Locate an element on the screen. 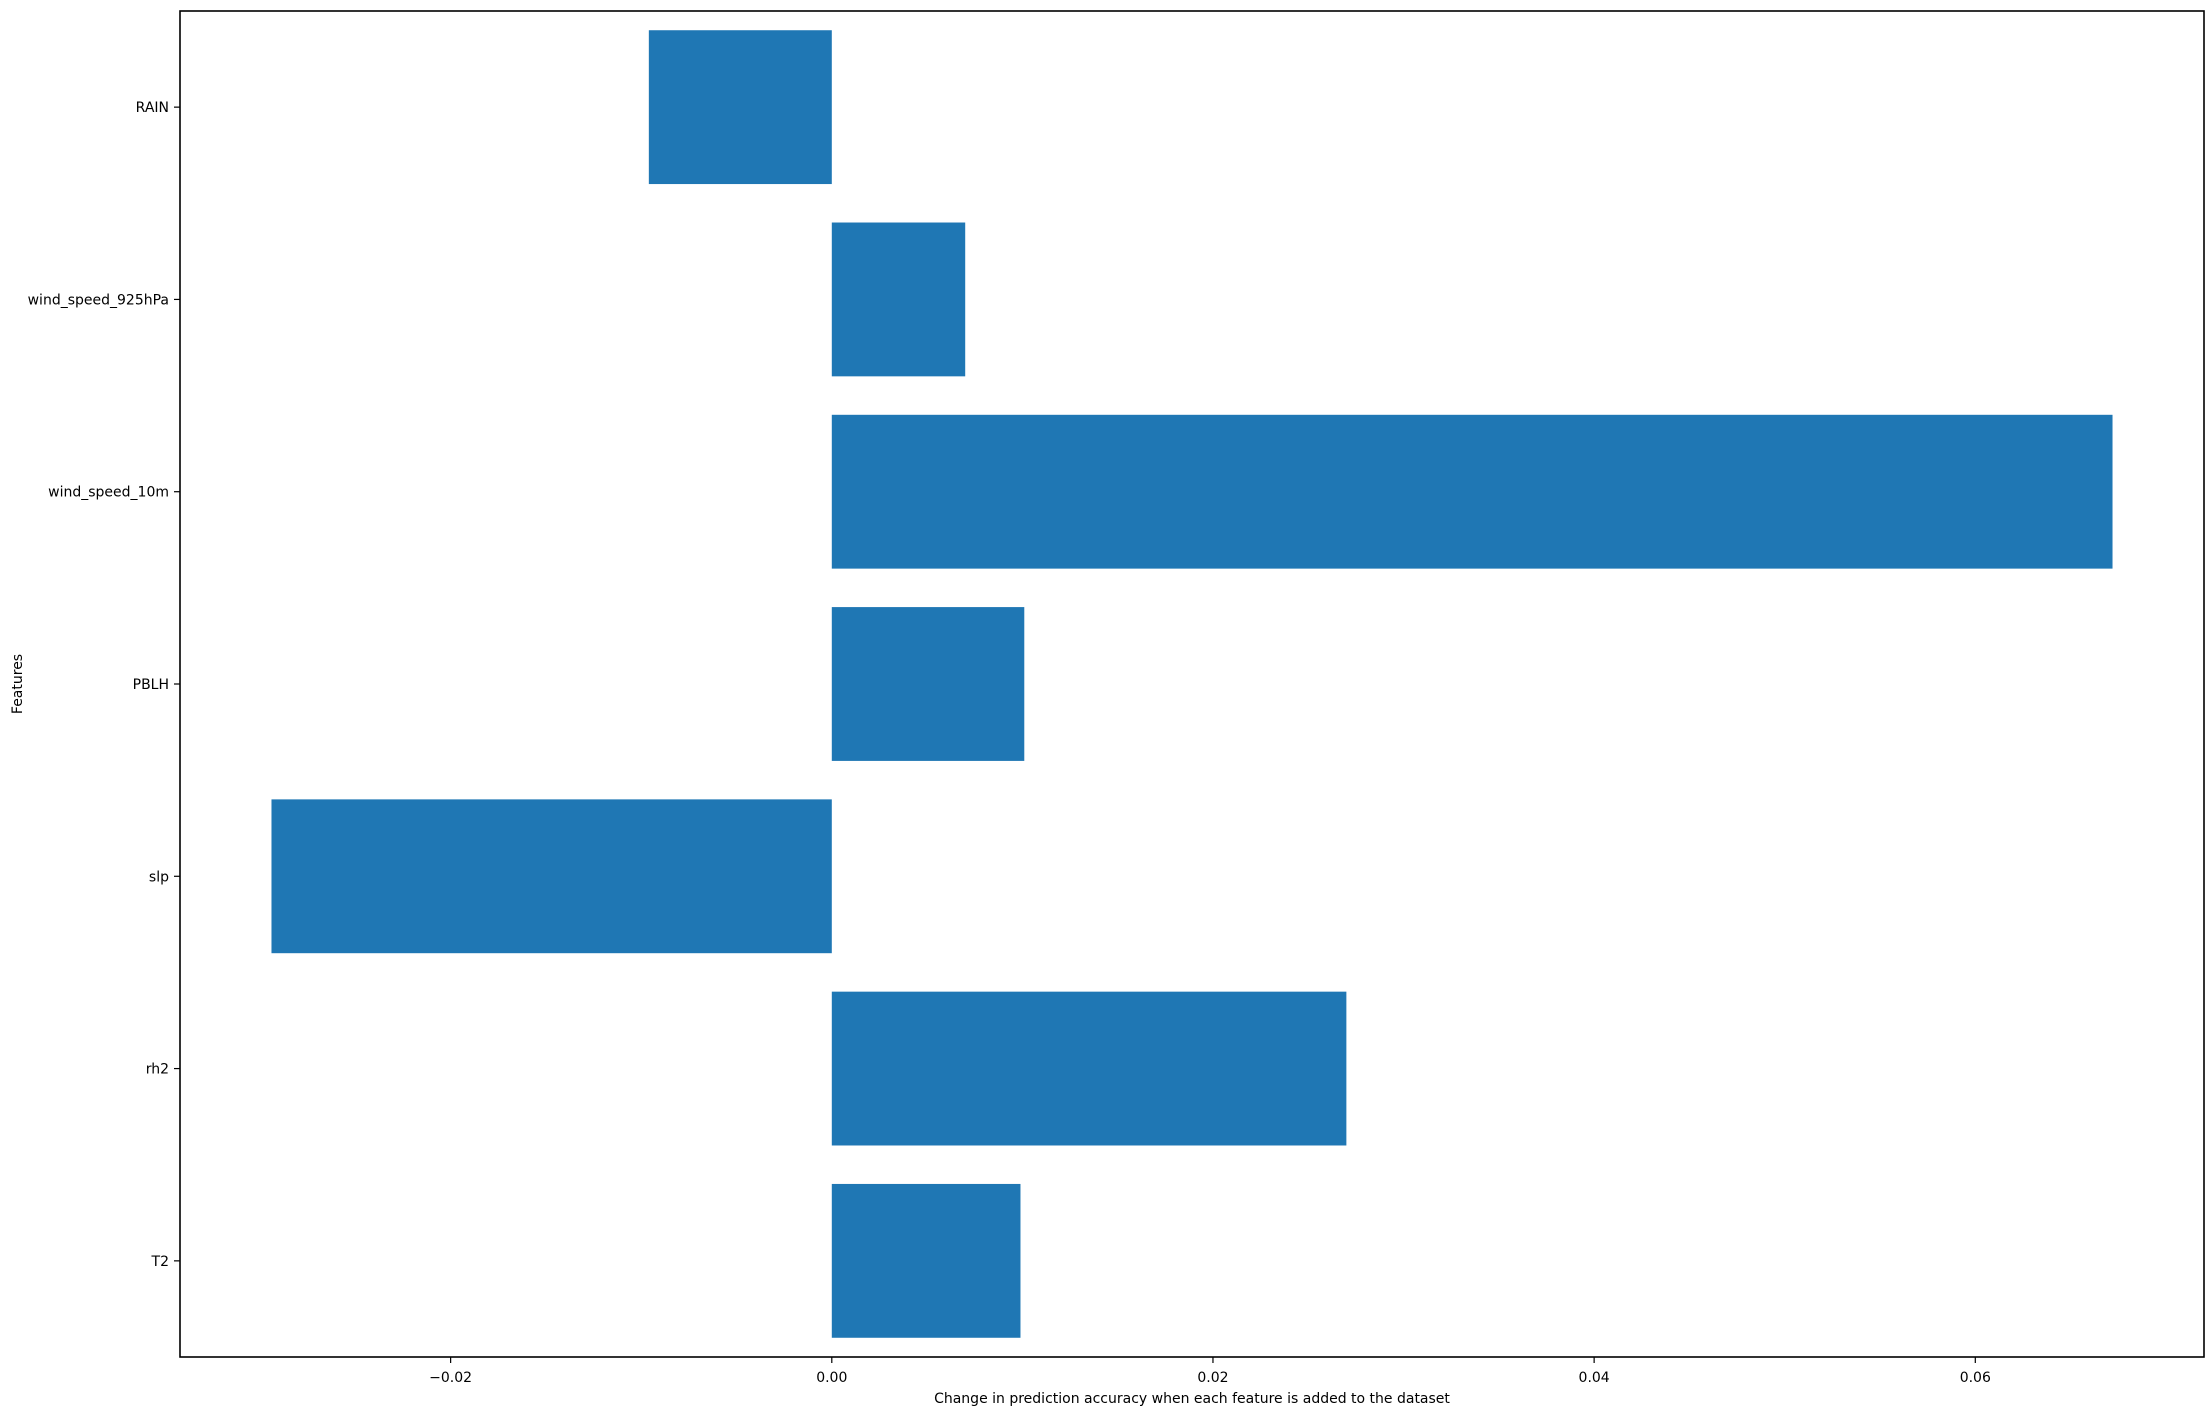 Image resolution: width=2211 pixels, height=1416 pixels. y-tick-label-wind-speed-925hpa: wind_speed_925hPa is located at coordinates (98, 300).